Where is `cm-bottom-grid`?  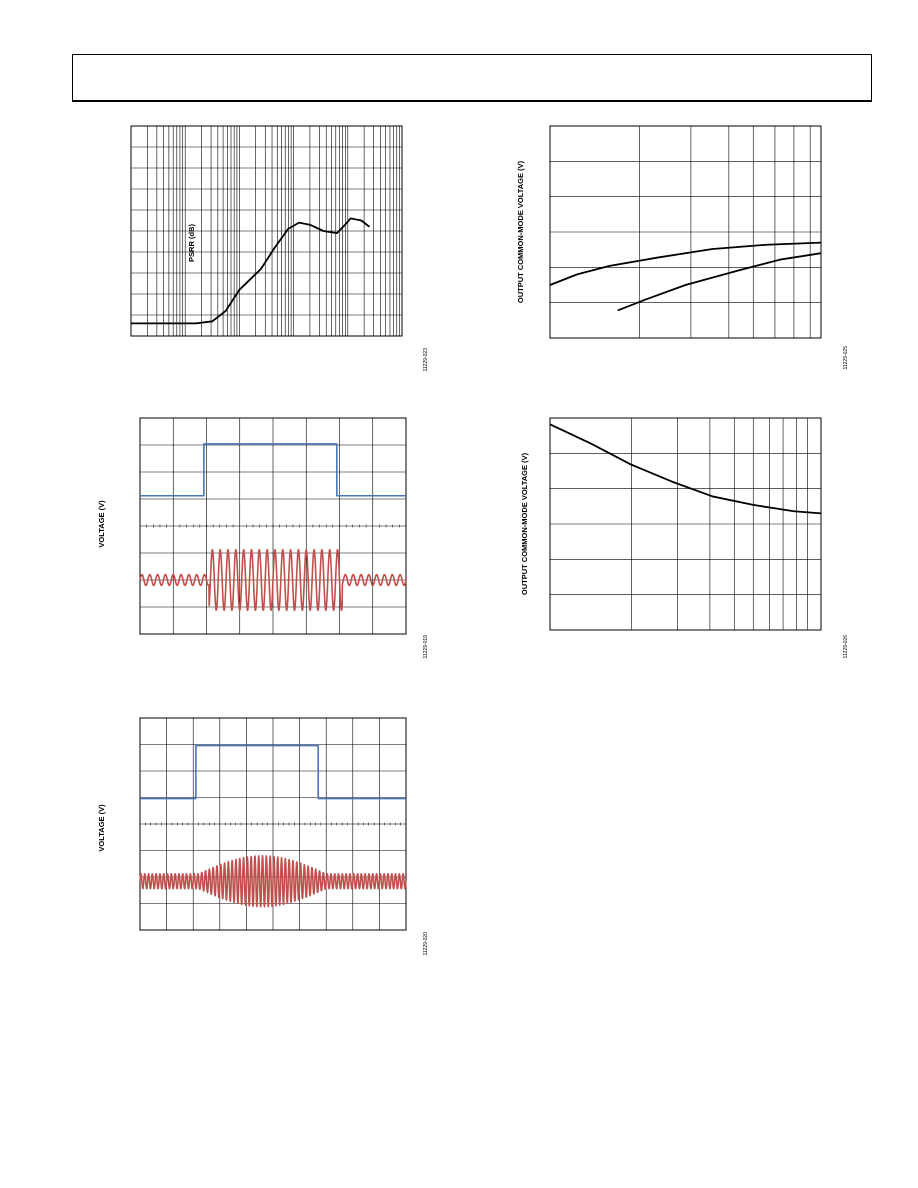 cm-bottom-grid is located at coordinates (685, 524).